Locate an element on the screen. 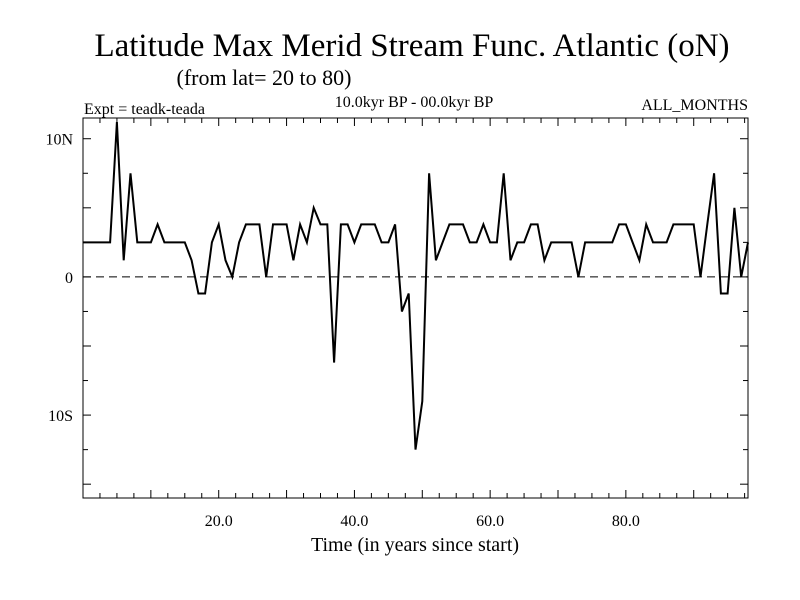 The height and width of the screenshot is (600, 800). x-tick-label: 40.0 is located at coordinates (354, 521).